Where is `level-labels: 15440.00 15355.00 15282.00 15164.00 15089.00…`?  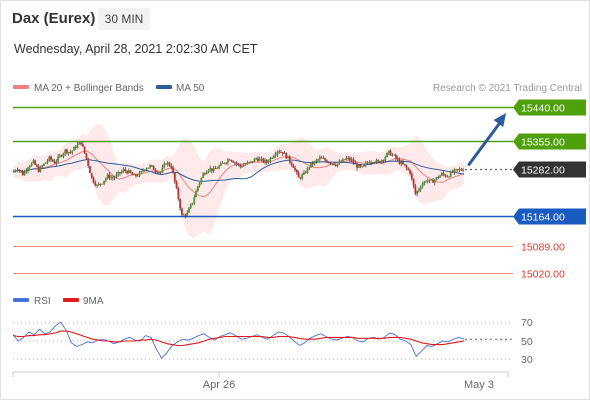
level-labels: 15440.00 15355.00 15282.00 15164.00 15089.00… is located at coordinates (549, 190).